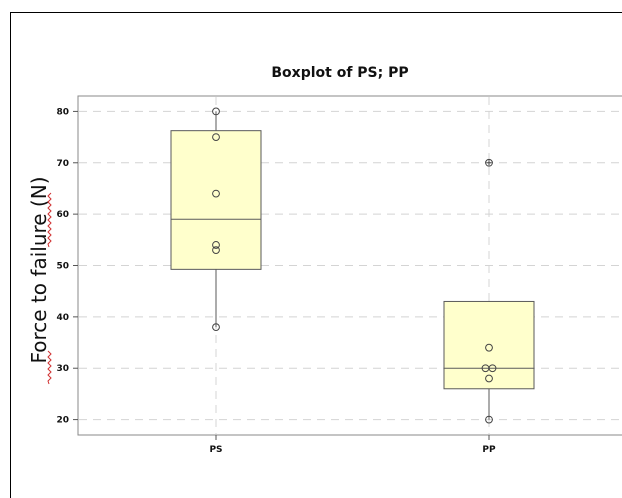 The width and height of the screenshot is (622, 498). Describe the element at coordinates (352, 450) in the screenshot. I see `x-tick-labels: PS PP` at that location.